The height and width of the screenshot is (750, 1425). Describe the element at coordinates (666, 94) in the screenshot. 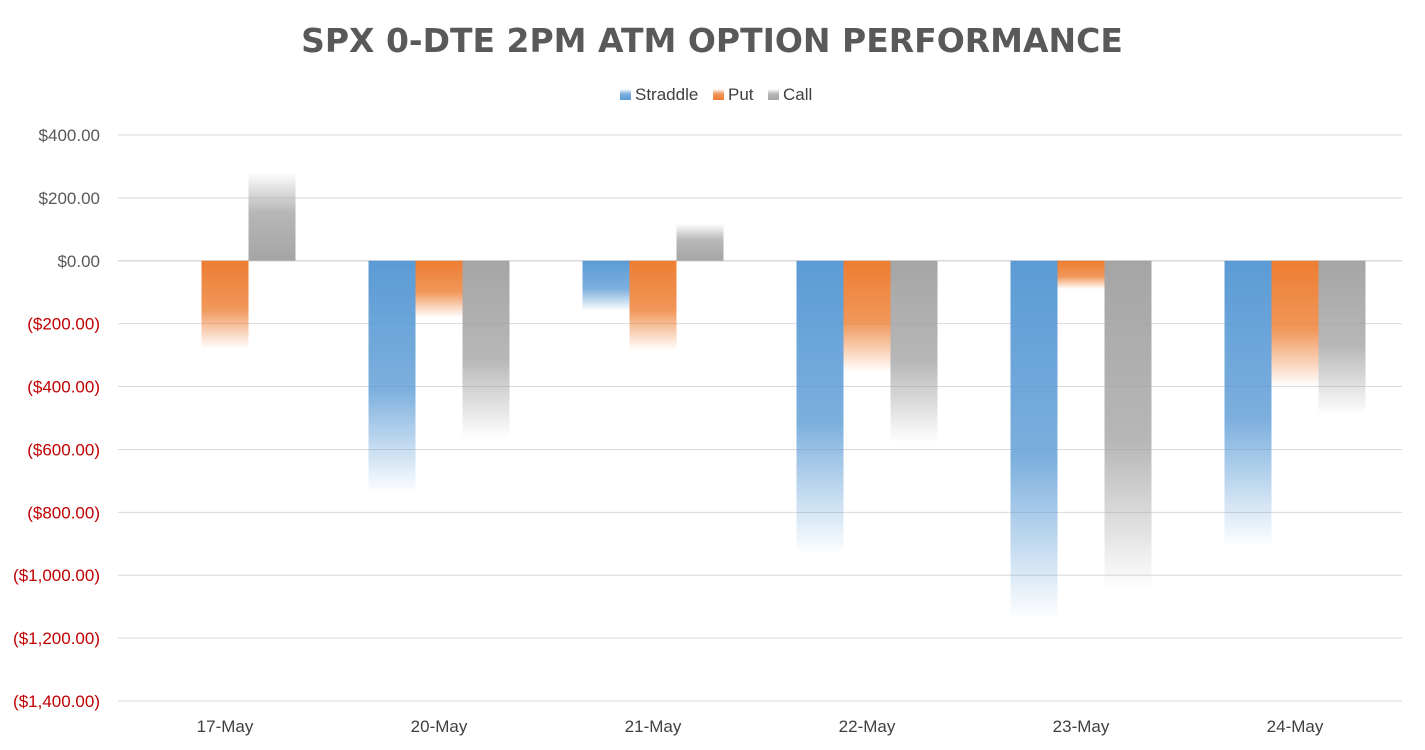

I see `legend-label-straddle: Straddle` at that location.